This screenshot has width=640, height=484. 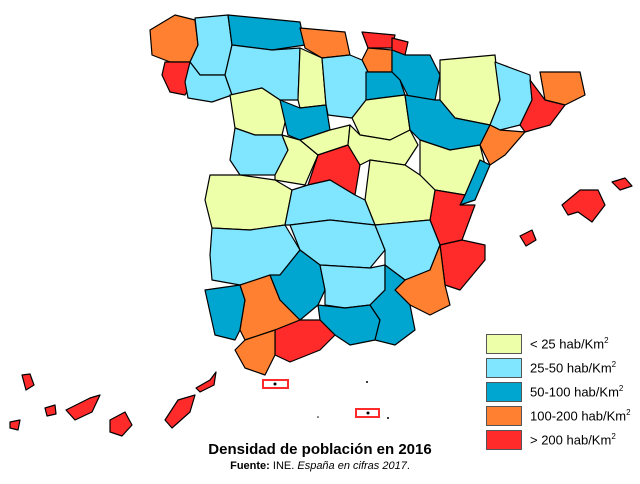 I want to click on legend-item: 25-50 hab/Km2, so click(x=558, y=368).